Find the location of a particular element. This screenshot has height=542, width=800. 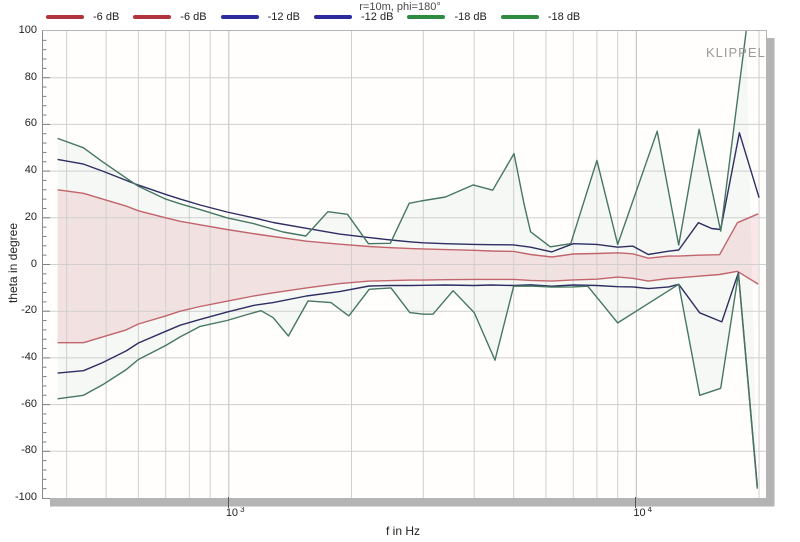

y-tick-label: -40 is located at coordinates (29, 356).